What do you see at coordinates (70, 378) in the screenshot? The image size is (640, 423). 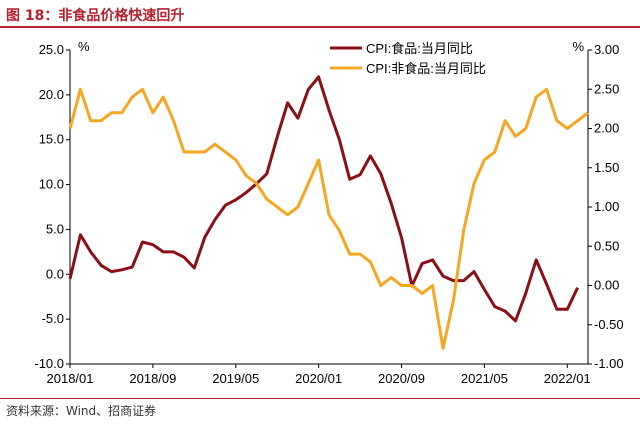 I see `x-tick-label: 2018/01` at bounding box center [70, 378].